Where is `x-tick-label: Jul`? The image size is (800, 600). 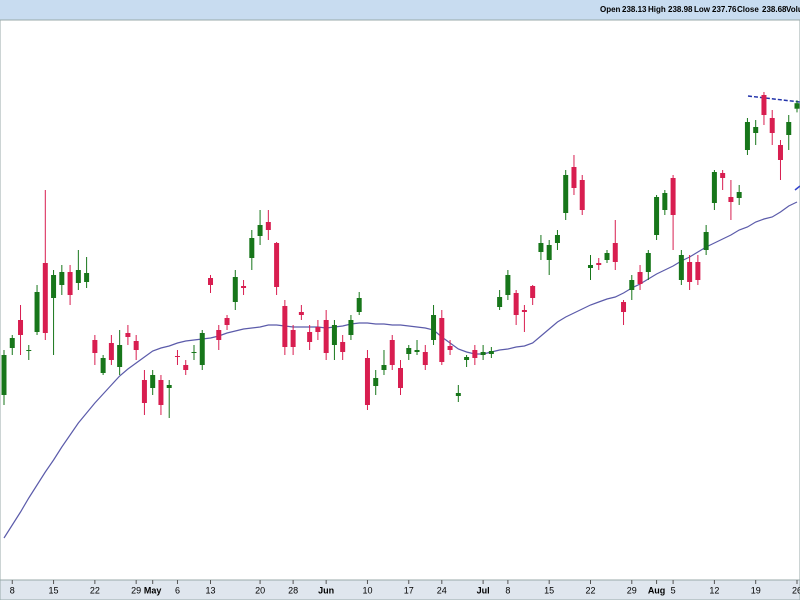 x-tick-label: Jul is located at coordinates (483, 590).